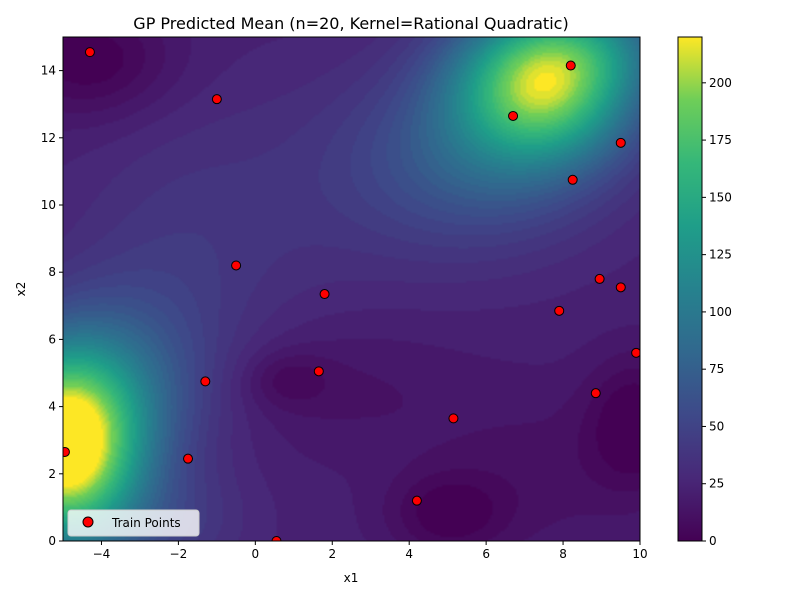 The height and width of the screenshot is (600, 800). What do you see at coordinates (52, 272) in the screenshot?
I see `y-tick-label: 8` at bounding box center [52, 272].